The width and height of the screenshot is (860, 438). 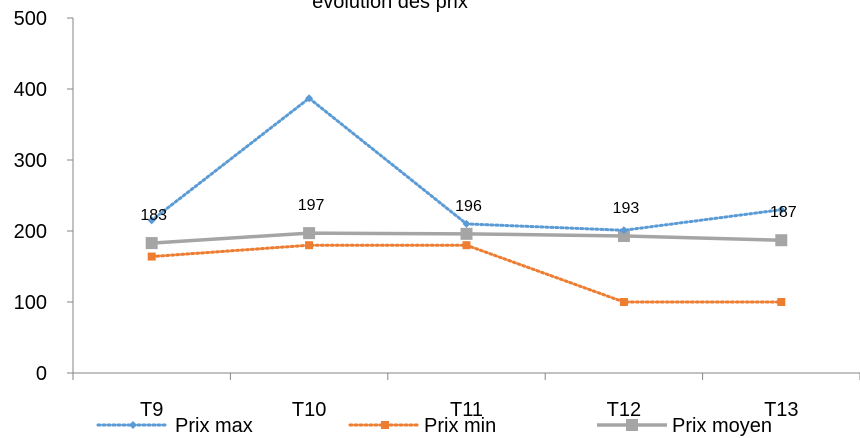 I want to click on data-labels: 183 197 196 193 187, so click(x=468, y=210).